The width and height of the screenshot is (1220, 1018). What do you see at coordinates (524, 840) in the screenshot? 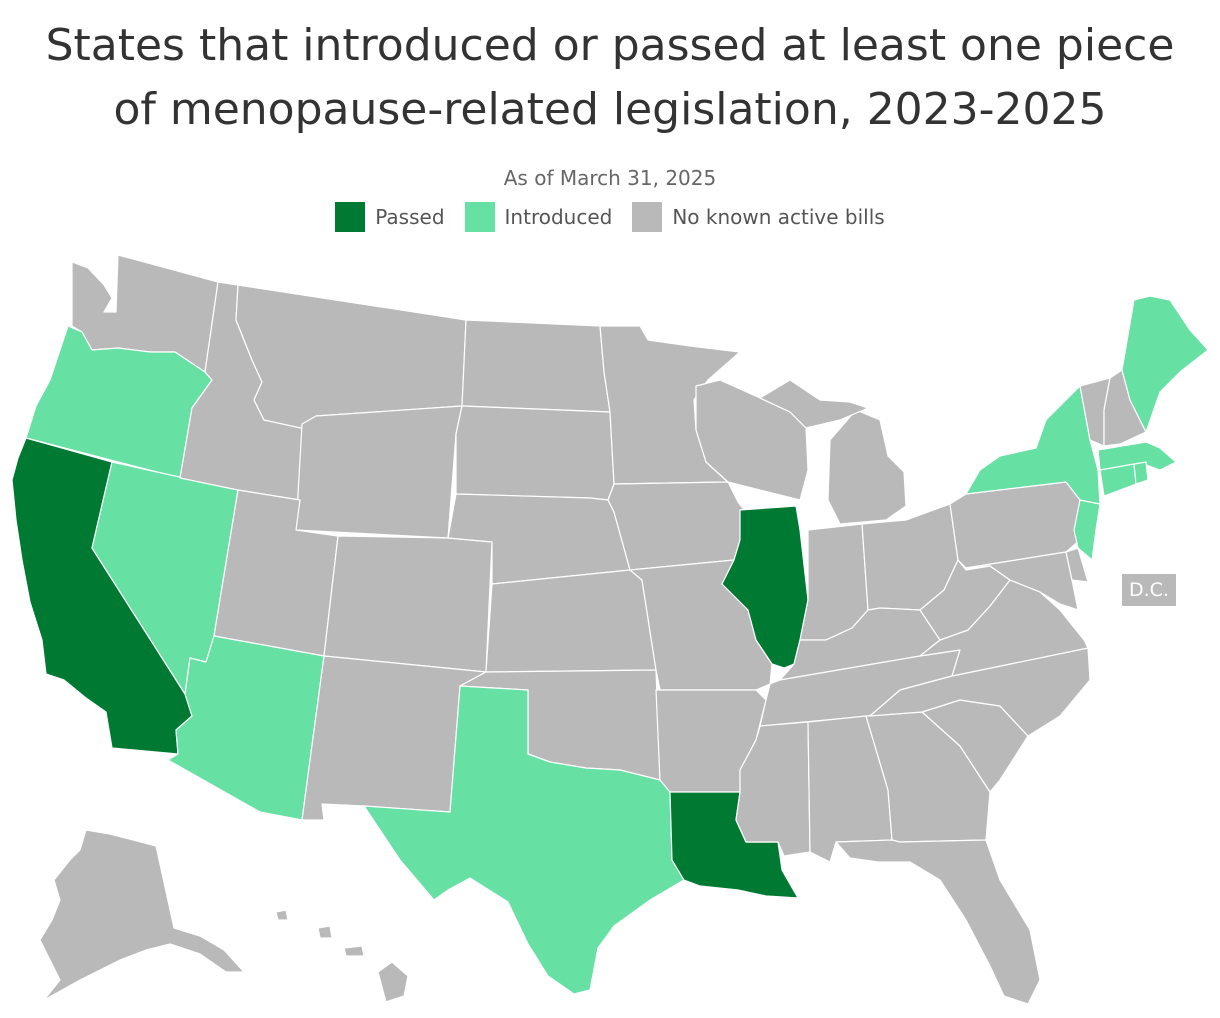
I see `state-texas` at bounding box center [524, 840].